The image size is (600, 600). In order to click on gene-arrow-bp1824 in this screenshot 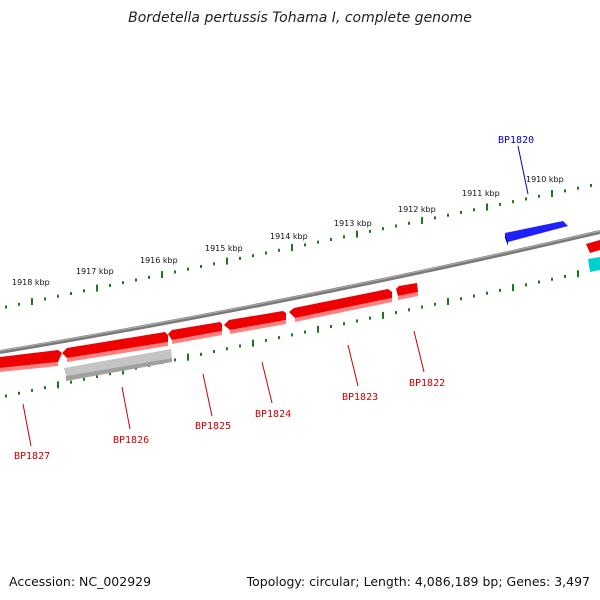, I will do `click(255, 322)`.